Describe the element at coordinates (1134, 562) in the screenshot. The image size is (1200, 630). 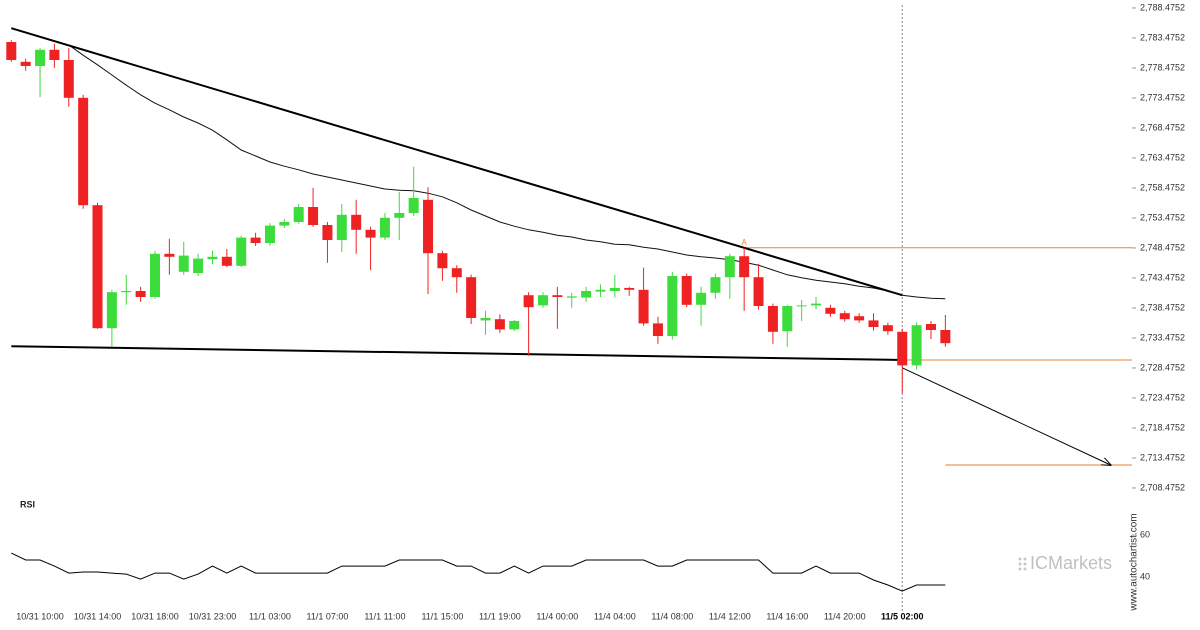
I see `source: www.autochartist.com` at that location.